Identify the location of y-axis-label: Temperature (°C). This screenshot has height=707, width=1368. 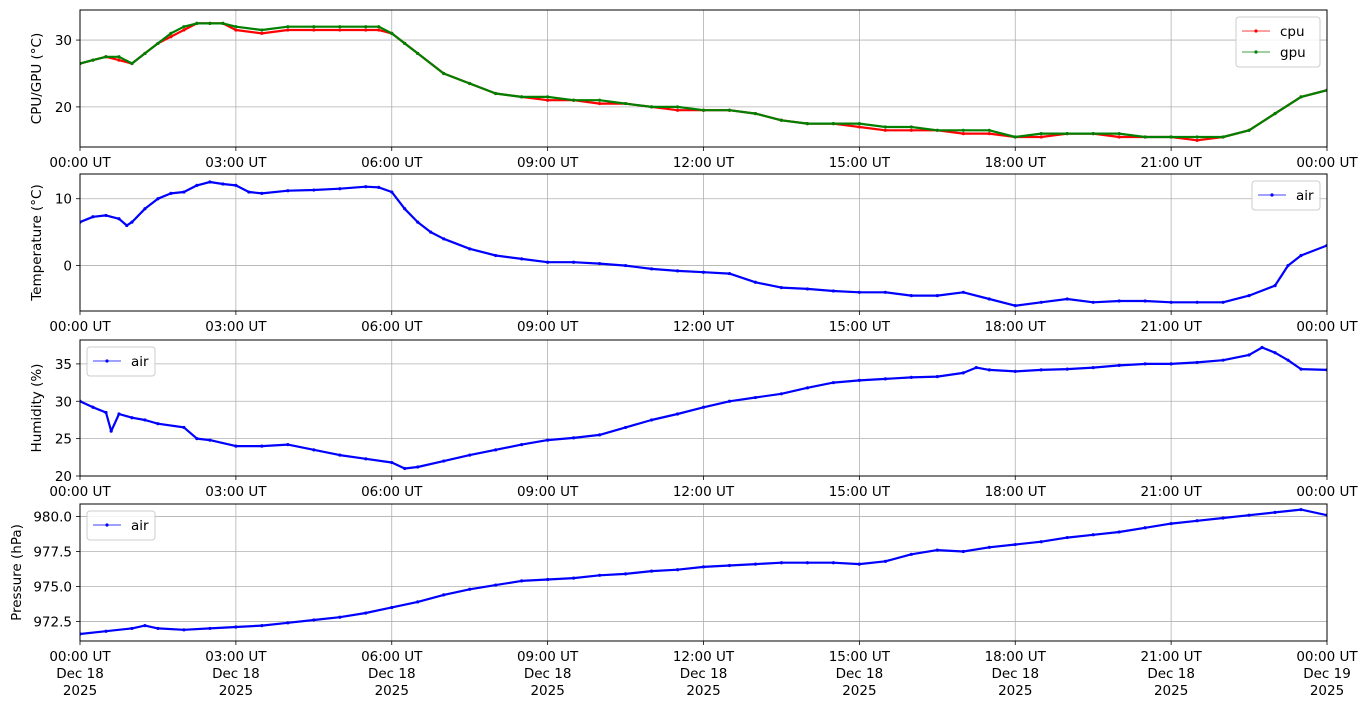
(37, 243).